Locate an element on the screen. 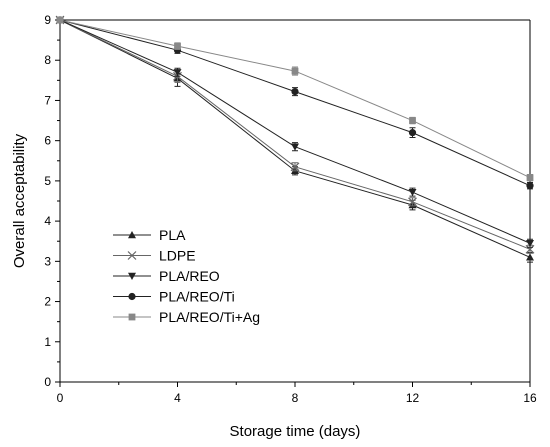 The width and height of the screenshot is (550, 447). y-axis-title: Overall acceptability is located at coordinates (19, 200).